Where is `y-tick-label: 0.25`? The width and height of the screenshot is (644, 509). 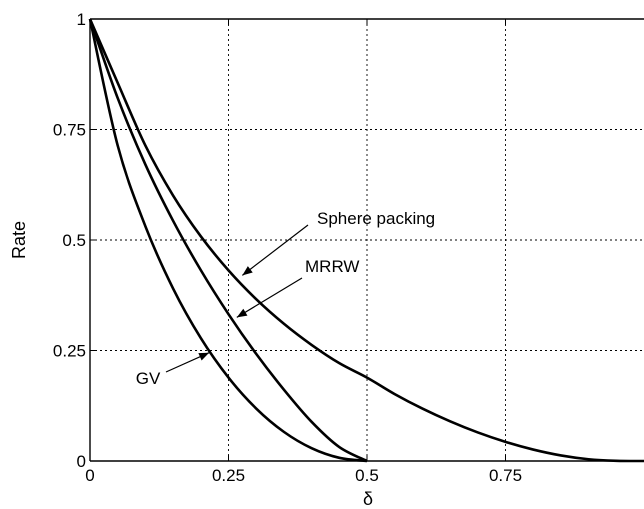
y-tick-label: 0.25 is located at coordinates (69, 351).